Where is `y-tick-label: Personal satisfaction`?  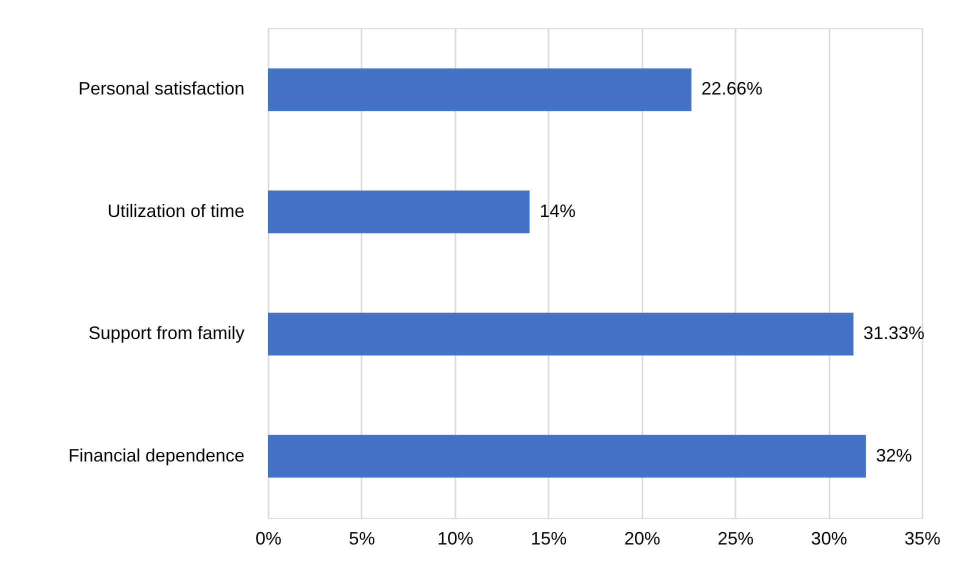 y-tick-label: Personal satisfaction is located at coordinates (161, 88).